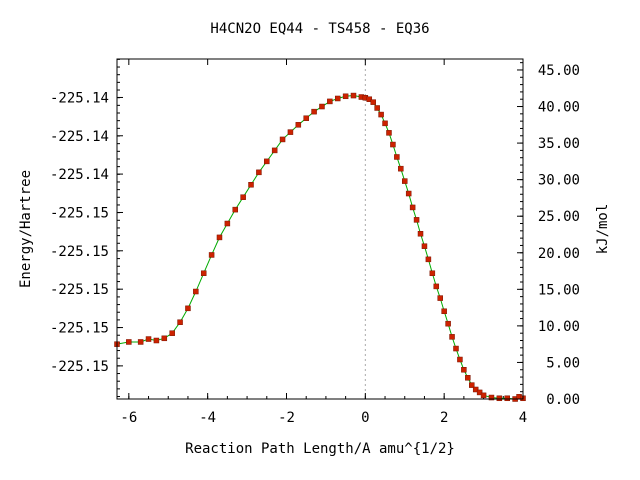 The height and width of the screenshot is (480, 640). What do you see at coordinates (559, 217) in the screenshot?
I see `y2-tick-label: 25.00` at bounding box center [559, 217].